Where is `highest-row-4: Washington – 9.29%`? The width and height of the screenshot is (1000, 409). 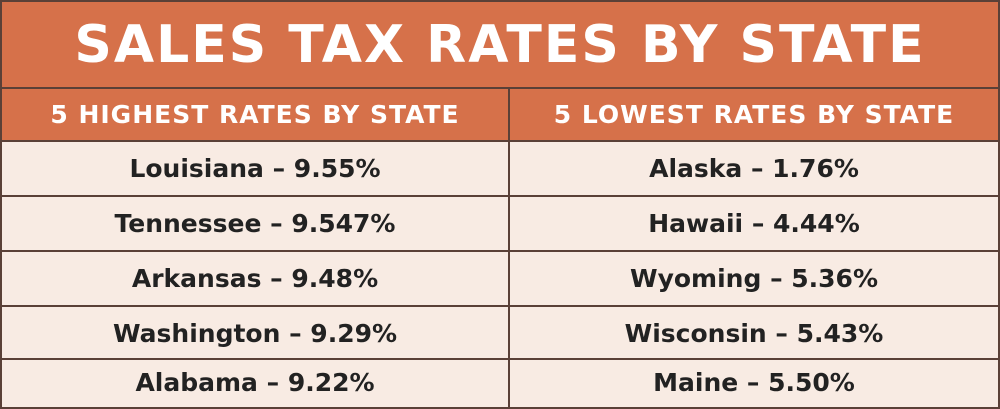 highest-row-4: Washington – 9.29% is located at coordinates (255, 333).